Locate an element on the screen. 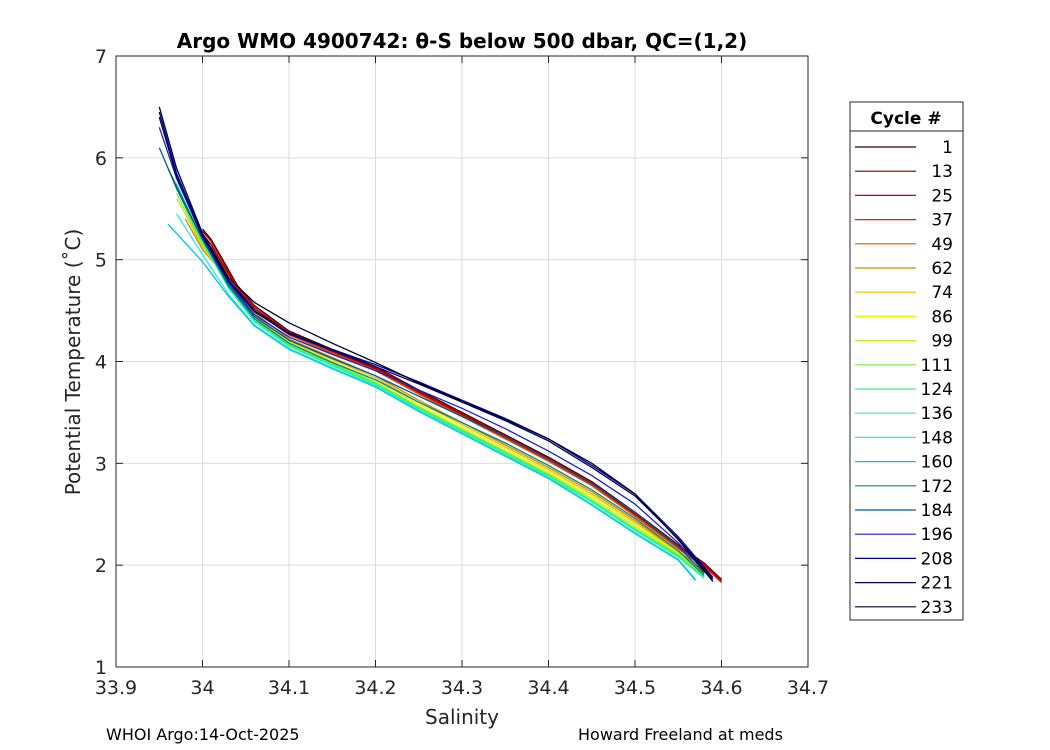 The width and height of the screenshot is (1050, 750). legend-entry-label: 208 is located at coordinates (937, 559).